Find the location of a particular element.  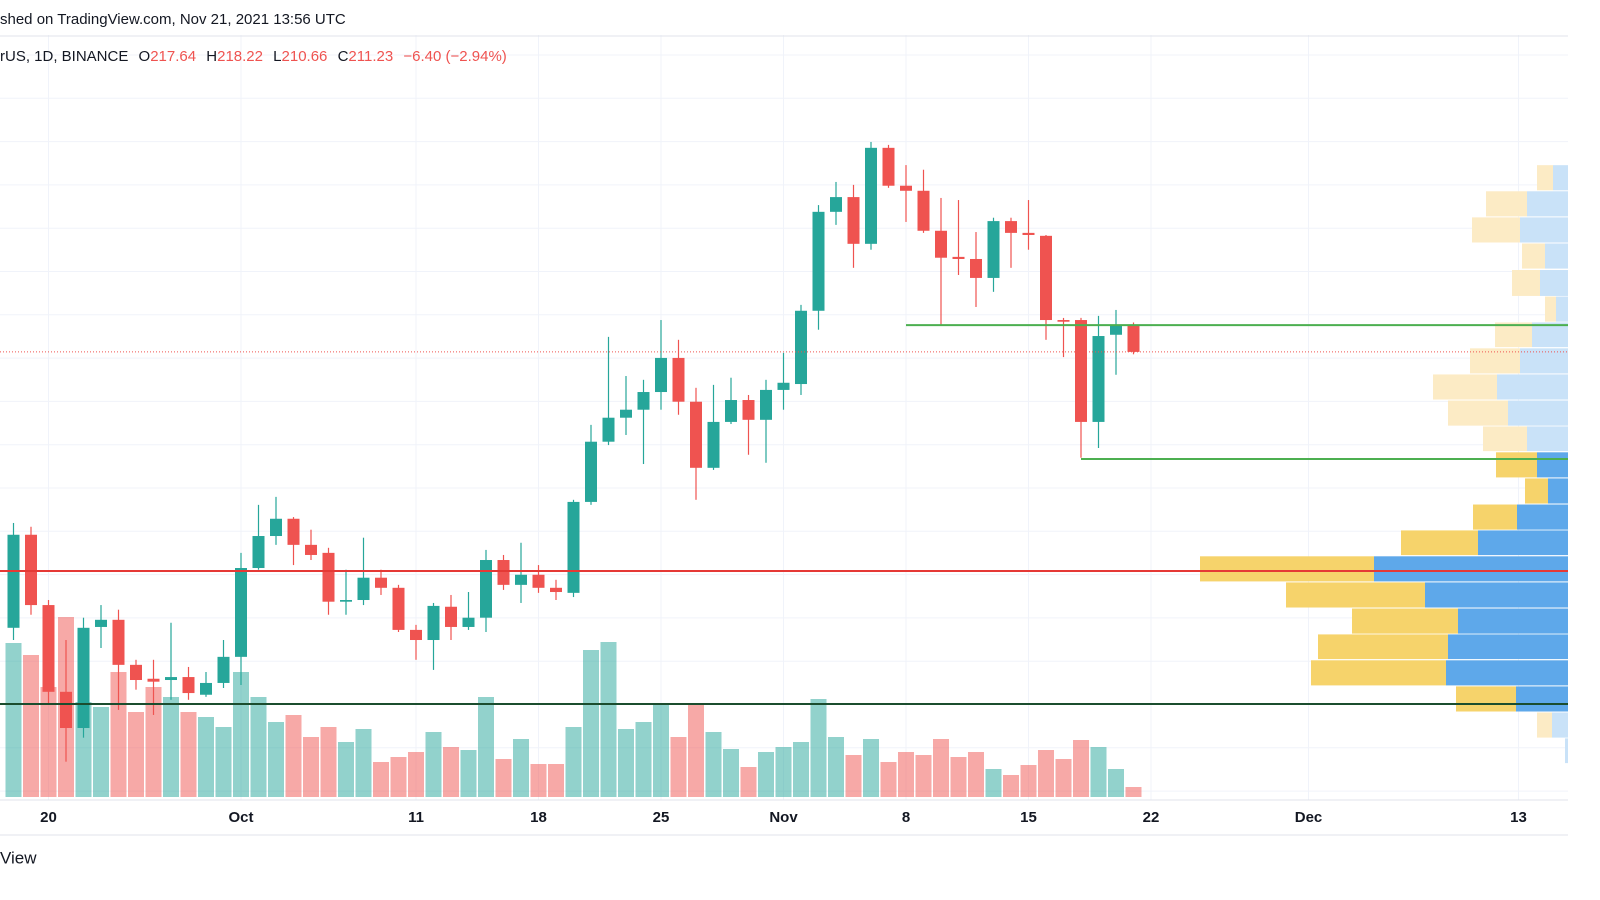

x-tick-label: Nov is located at coordinates (783, 817).